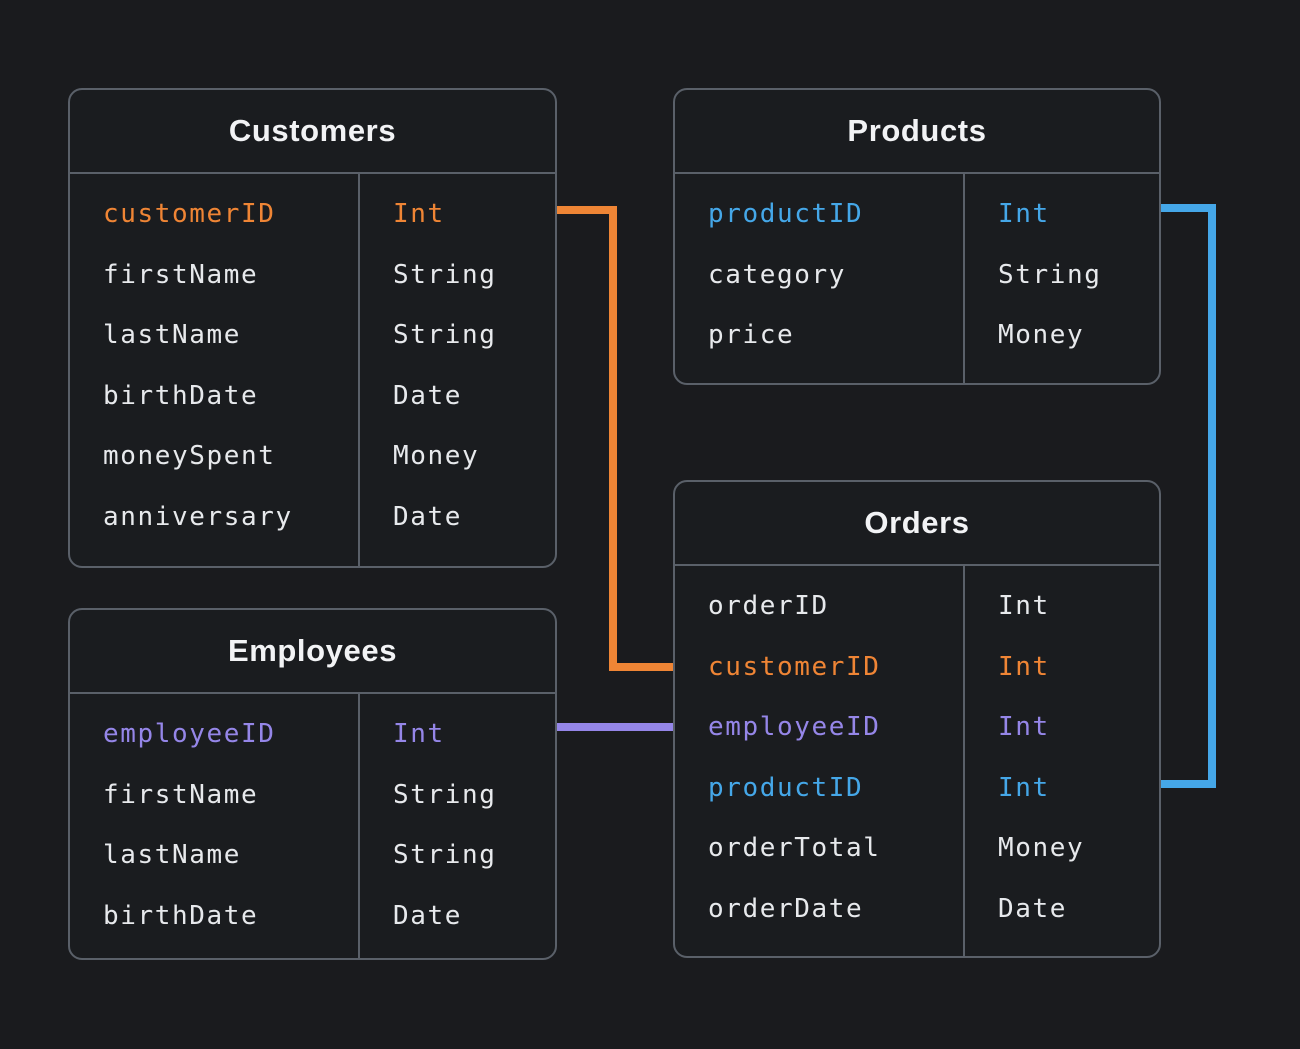 Image resolution: width=1300 pixels, height=1049 pixels. I want to click on field-type-column: Int String Money, so click(1062, 278).